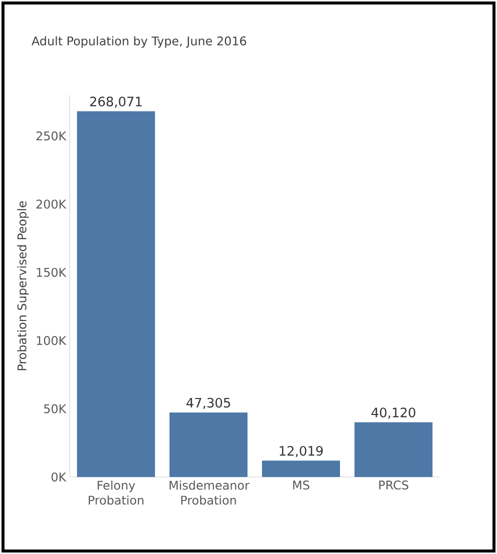  What do you see at coordinates (51, 341) in the screenshot?
I see `y-tick-label: 100K` at bounding box center [51, 341].